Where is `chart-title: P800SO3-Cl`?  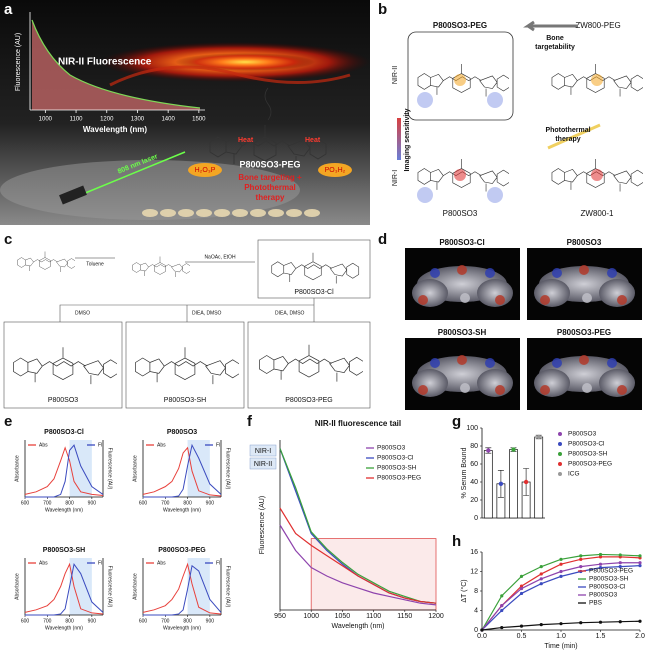 chart-title: P800SO3-Cl is located at coordinates (64, 432).